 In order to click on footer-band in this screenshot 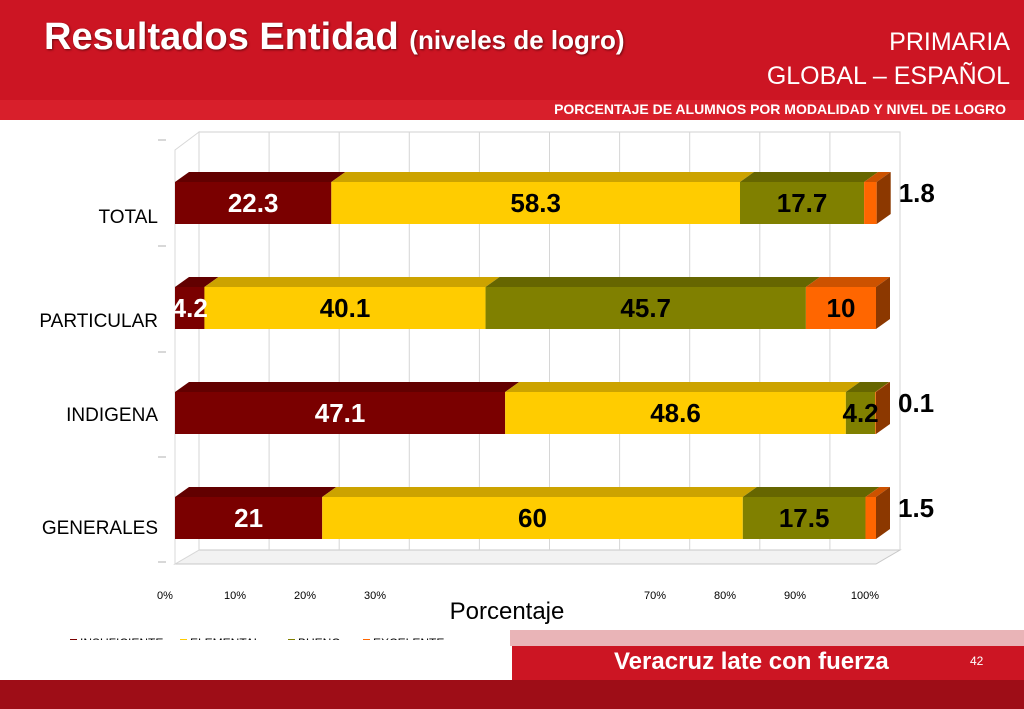, I will do `click(767, 638)`.